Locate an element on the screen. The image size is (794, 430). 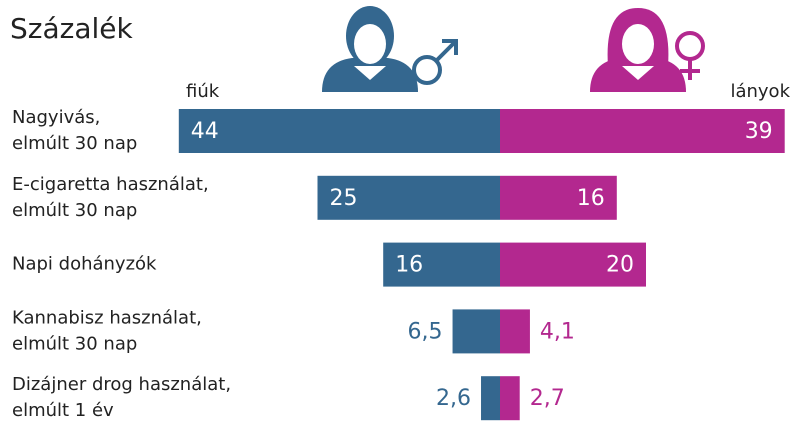
category-label: Kannabisz használat, is located at coordinates (107, 317).